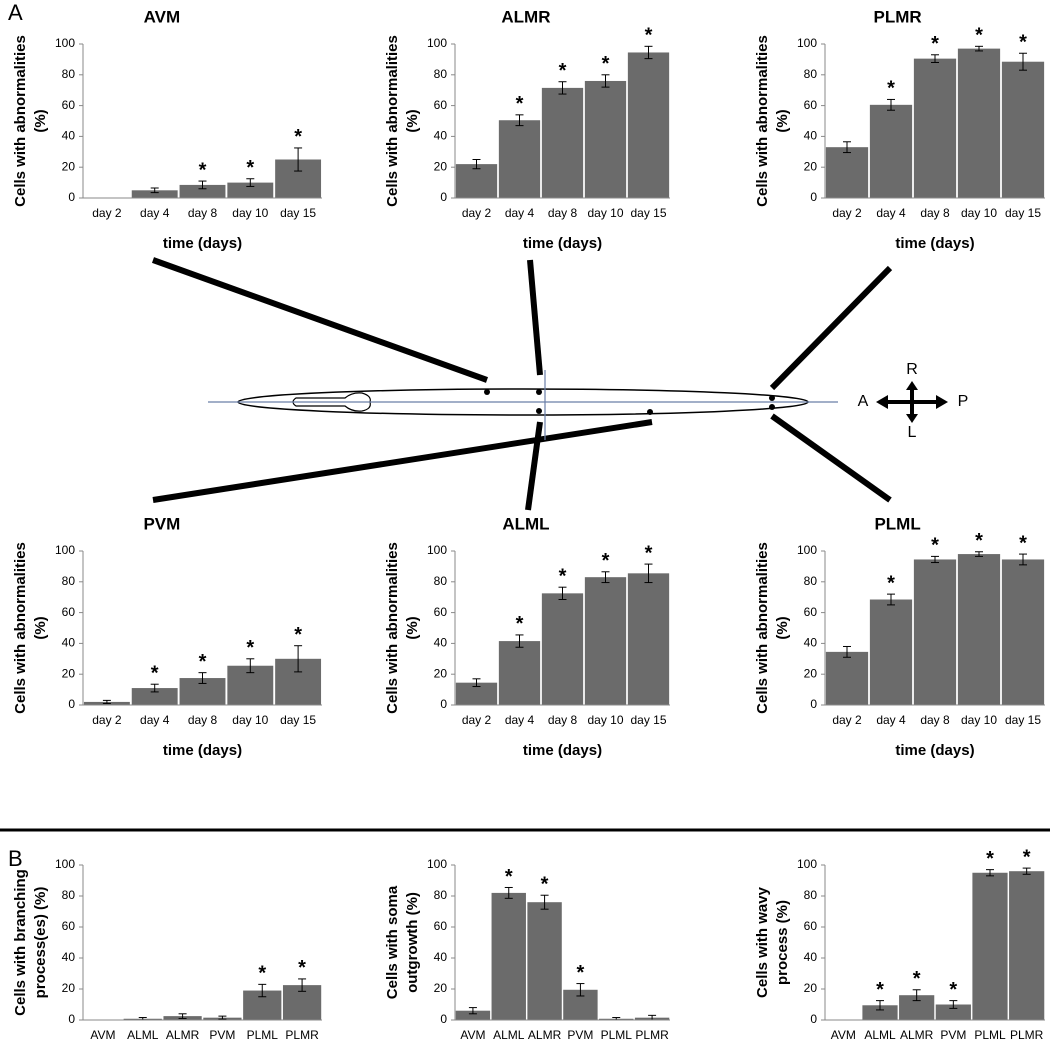  I want to click on chart-title: PVM, so click(161, 523).